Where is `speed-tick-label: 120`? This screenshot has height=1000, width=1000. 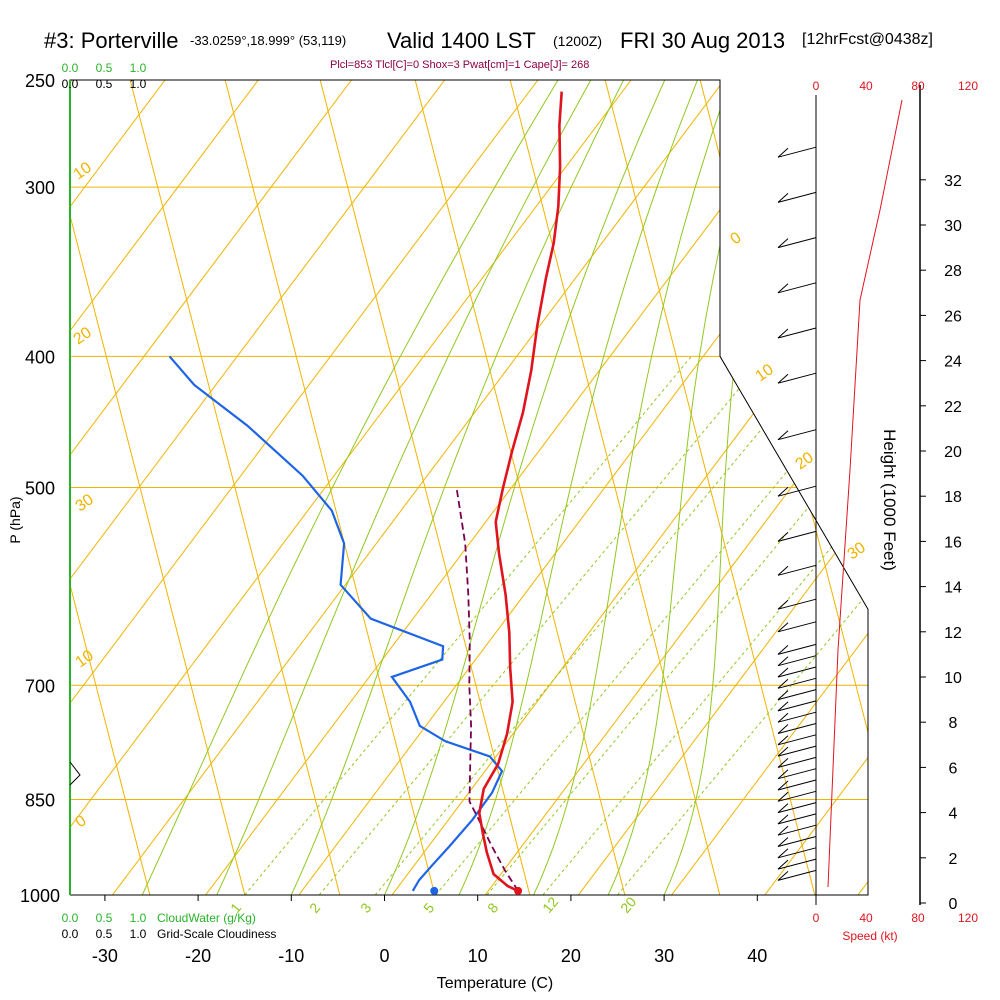
speed-tick-label: 120 is located at coordinates (968, 918).